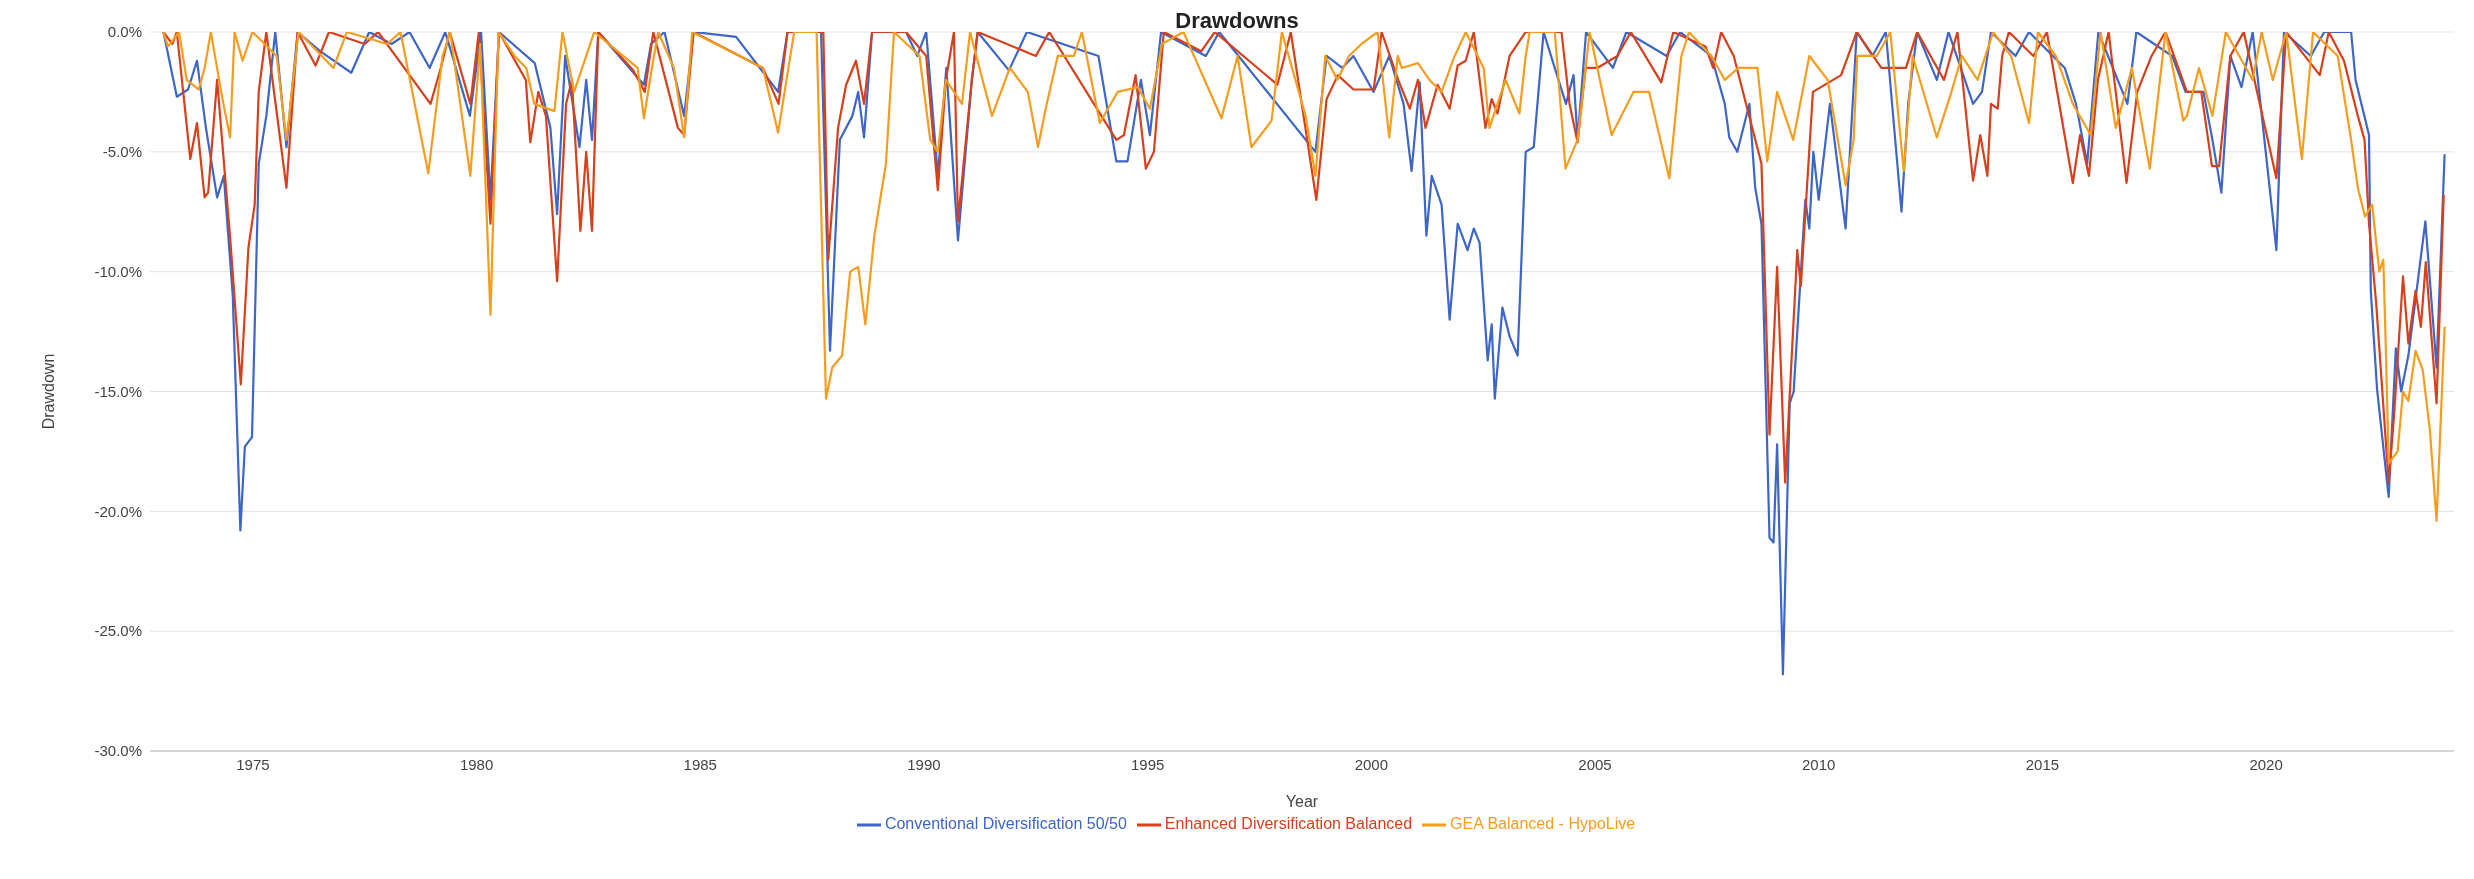  Describe the element at coordinates (1005, 824) in the screenshot. I see `legend-label: Conventional Diversification 50/50` at that location.